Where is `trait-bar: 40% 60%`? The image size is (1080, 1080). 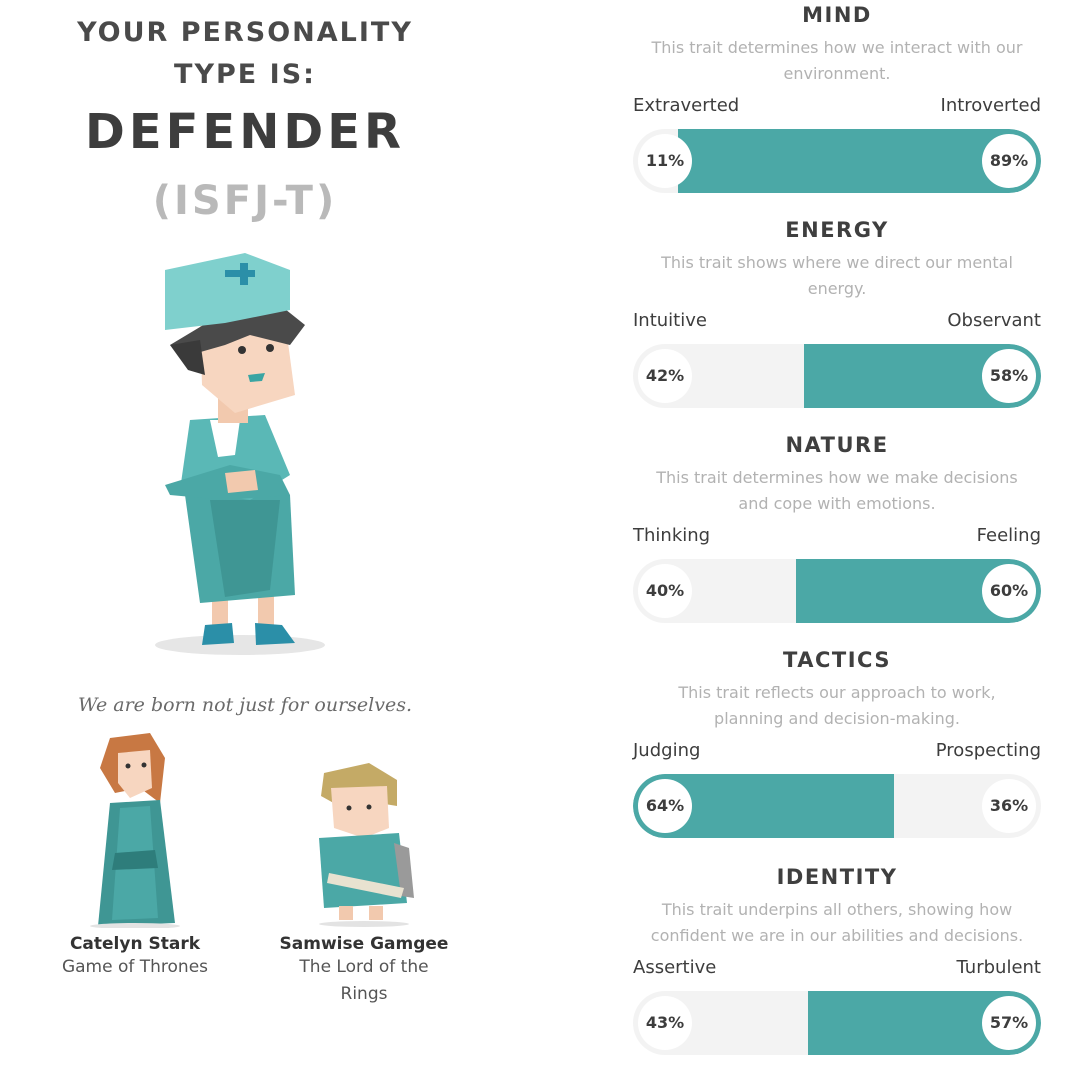 trait-bar: 40% 60% is located at coordinates (837, 591).